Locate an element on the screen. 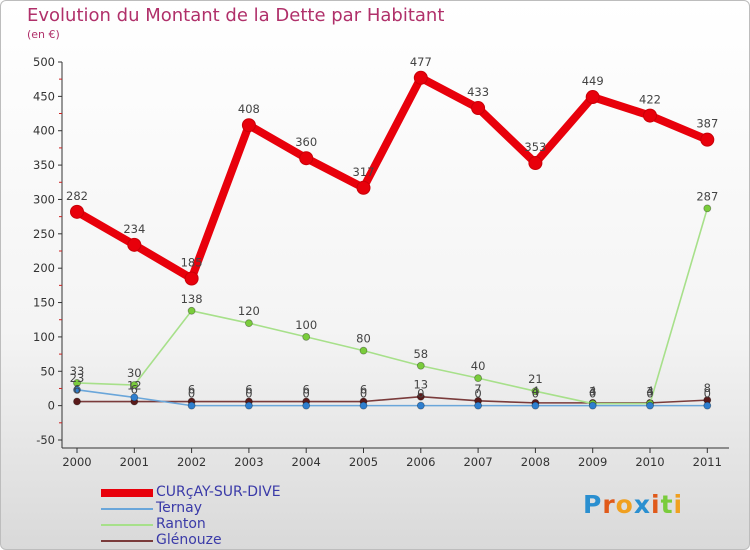 The height and width of the screenshot is (550, 750). legend-label: Ternay is located at coordinates (179, 508).